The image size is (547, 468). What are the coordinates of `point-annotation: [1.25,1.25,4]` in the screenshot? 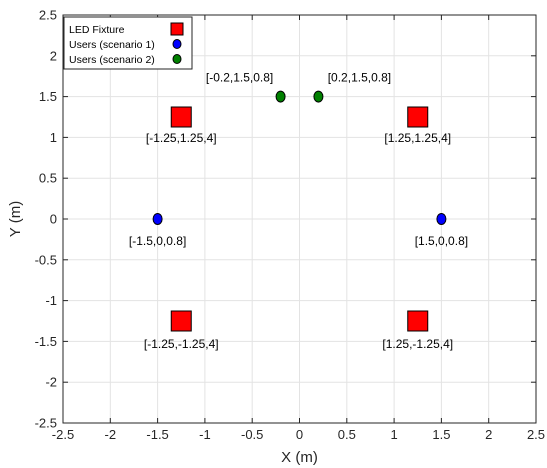 It's located at (417, 138).